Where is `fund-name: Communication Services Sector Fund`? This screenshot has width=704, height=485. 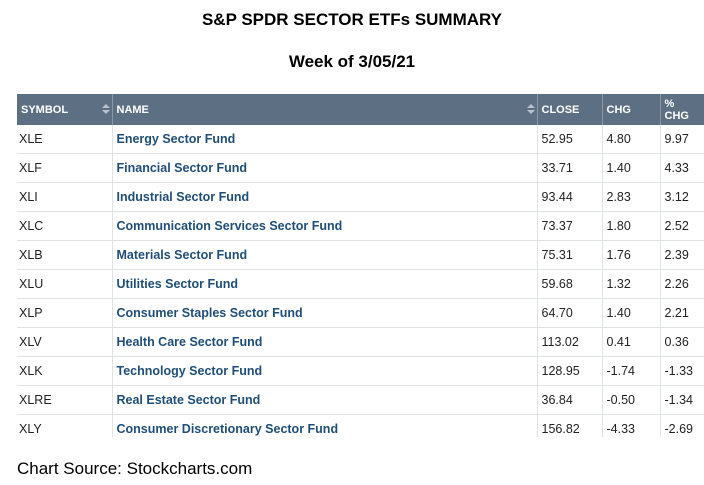 fund-name: Communication Services Sector Fund is located at coordinates (325, 226).